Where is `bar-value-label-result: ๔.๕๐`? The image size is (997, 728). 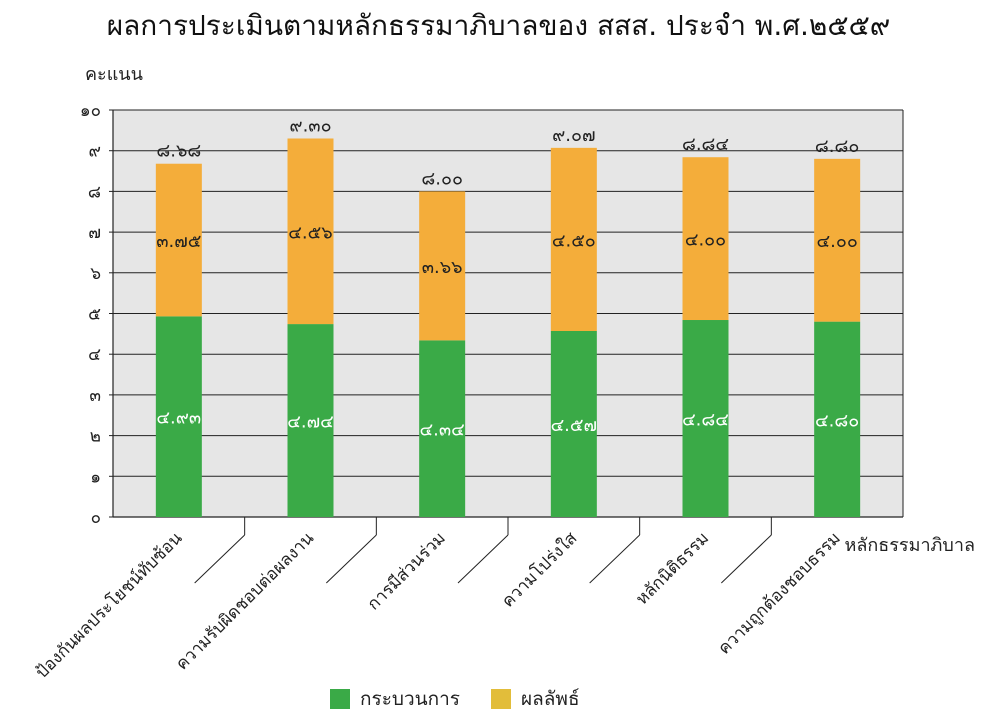
bar-value-label-result: ๔.๕๐ is located at coordinates (574, 240).